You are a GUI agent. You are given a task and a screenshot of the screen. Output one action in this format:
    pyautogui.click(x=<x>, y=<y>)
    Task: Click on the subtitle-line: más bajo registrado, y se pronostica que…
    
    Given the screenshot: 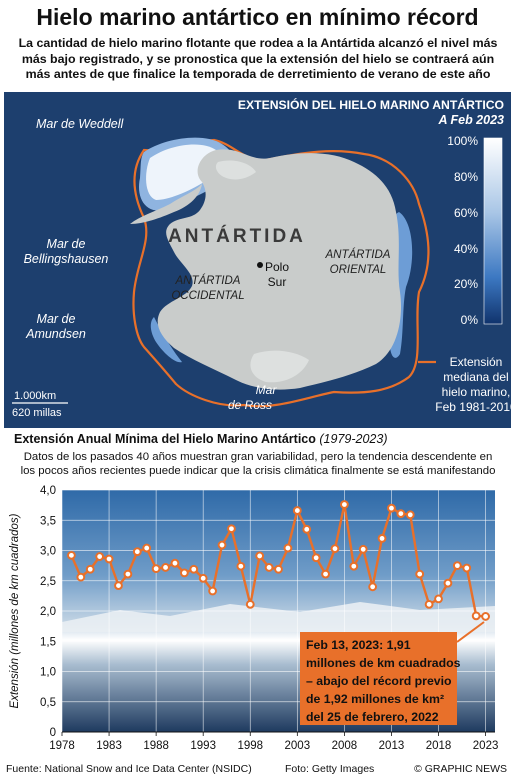 What is the action you would take?
    pyautogui.click(x=258, y=58)
    